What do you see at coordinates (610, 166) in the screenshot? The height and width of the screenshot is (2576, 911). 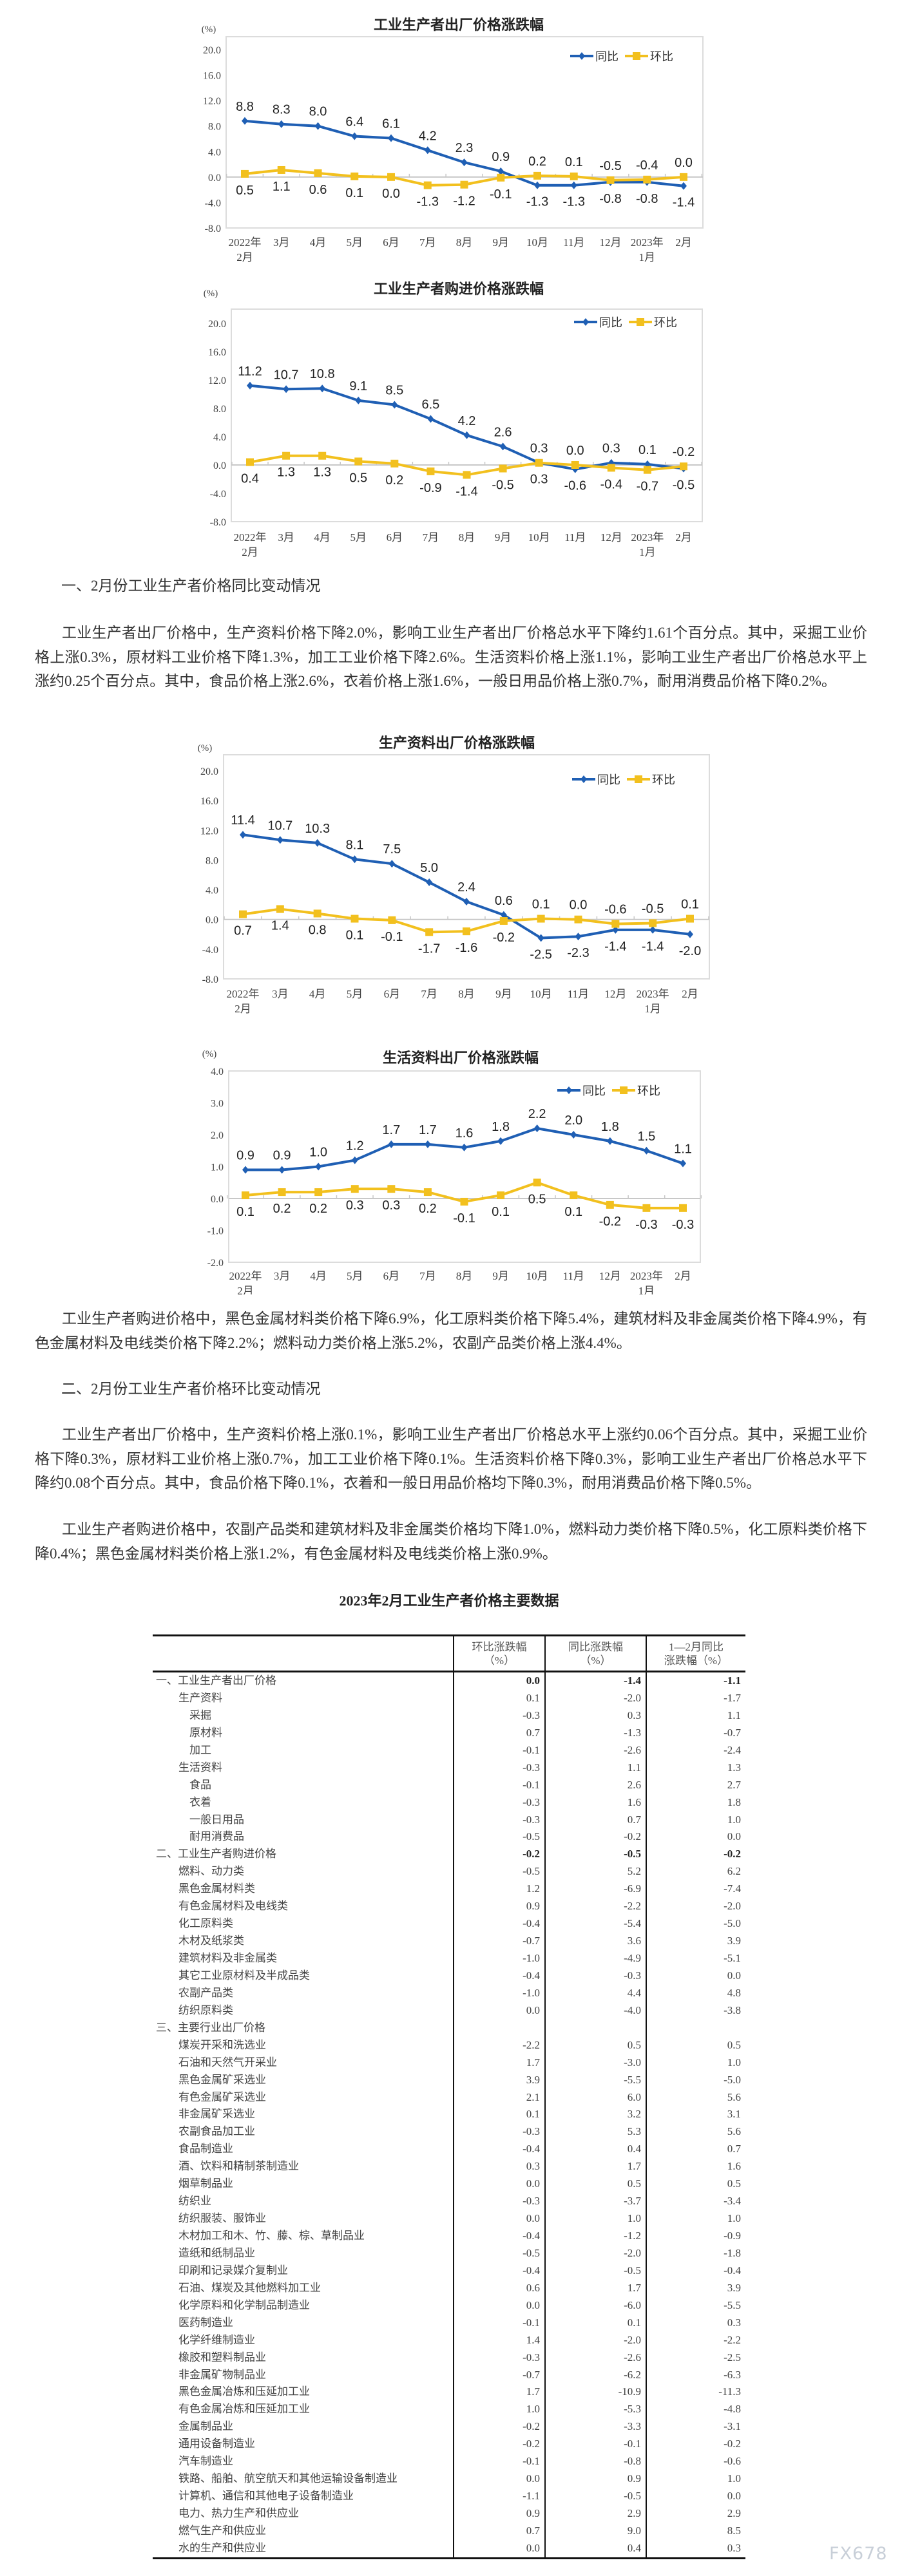 I see `mom-data-label: -0.5` at bounding box center [610, 166].